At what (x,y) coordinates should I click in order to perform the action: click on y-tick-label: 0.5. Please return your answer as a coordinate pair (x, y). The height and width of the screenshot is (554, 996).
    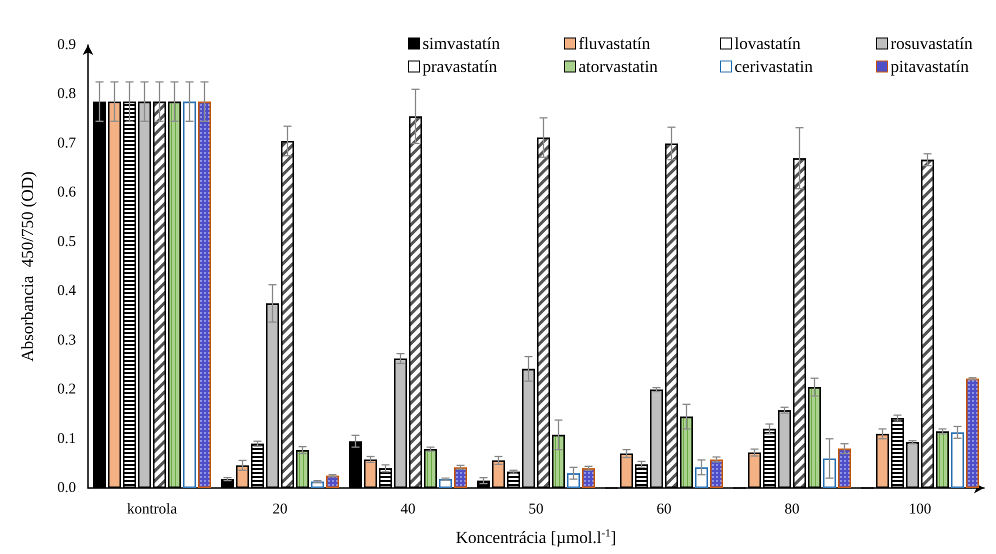
    Looking at the image, I should click on (66, 242).